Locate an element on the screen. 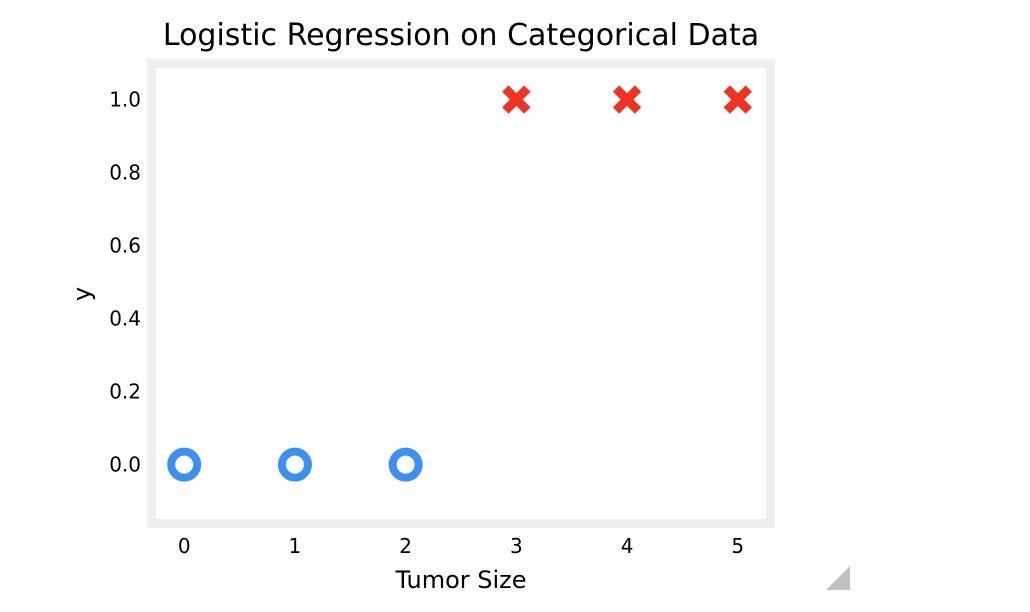 The image size is (1030, 612). resize-handle-icon is located at coordinates (838, 578).